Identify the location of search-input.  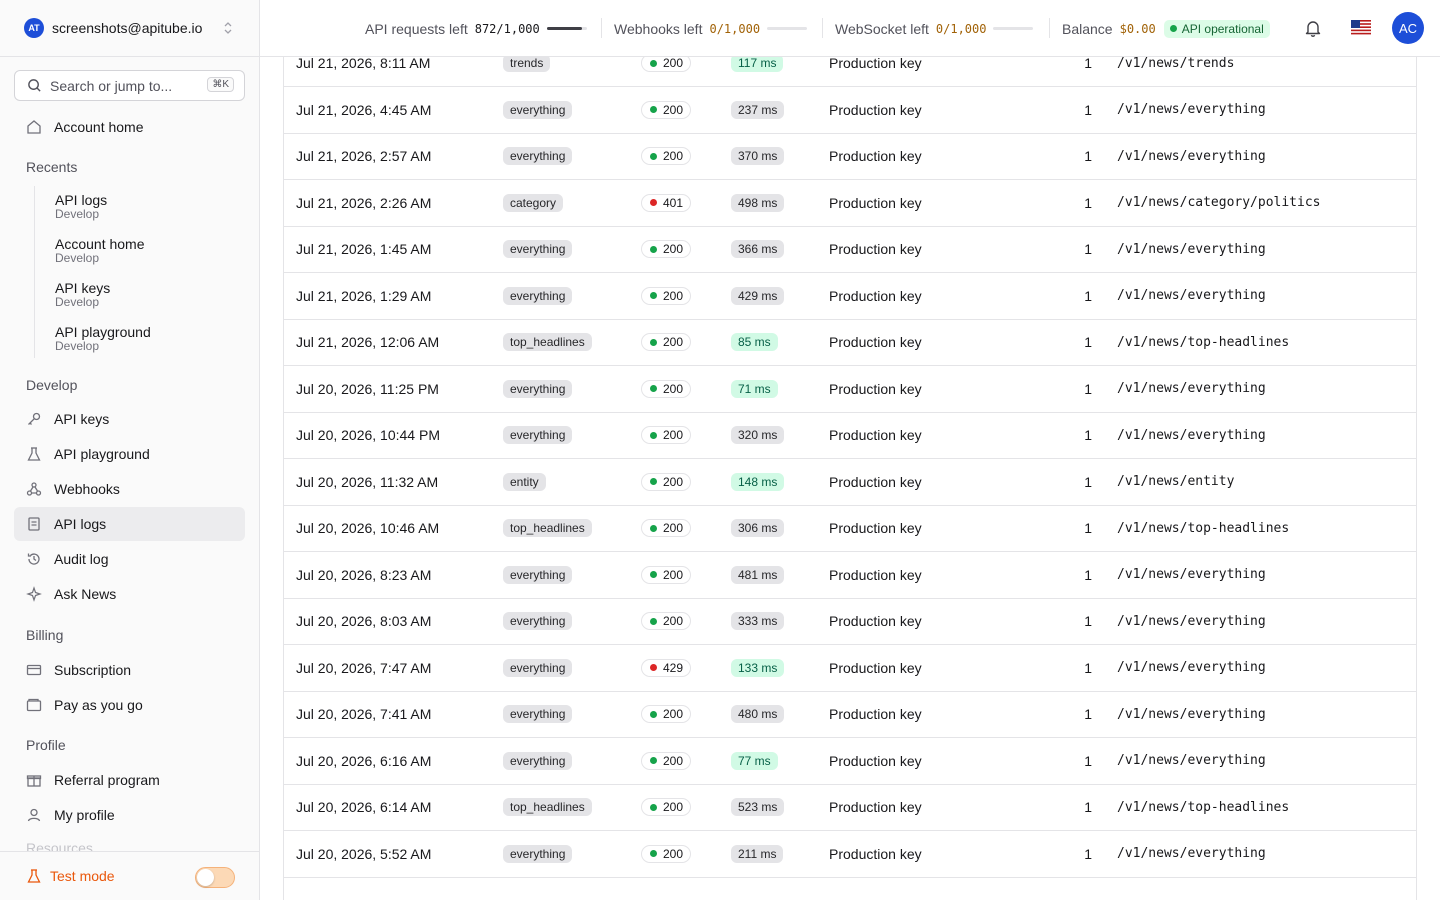
(130, 85).